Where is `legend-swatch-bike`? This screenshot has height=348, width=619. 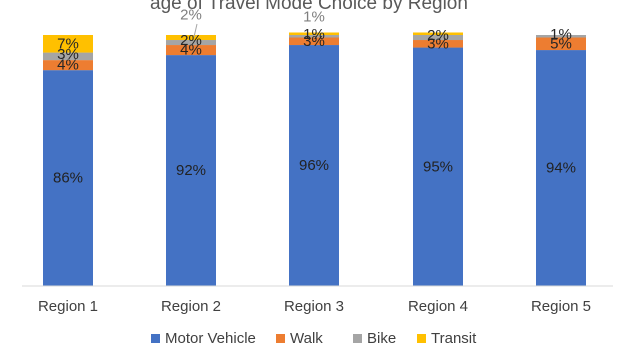
legend-swatch-bike is located at coordinates (357, 338).